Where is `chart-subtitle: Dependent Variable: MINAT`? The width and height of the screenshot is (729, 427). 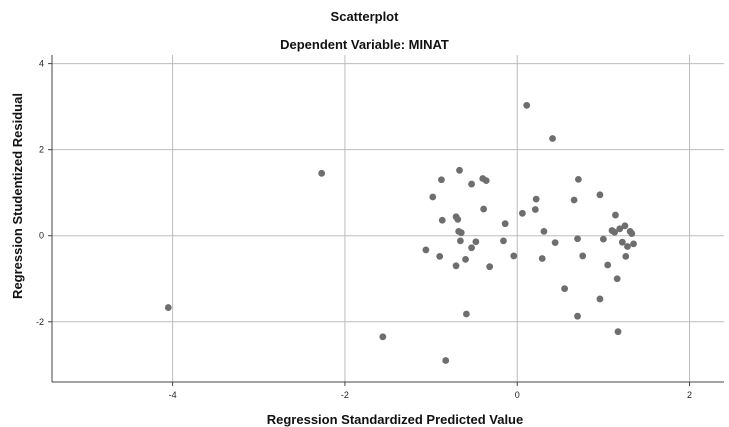
chart-subtitle: Dependent Variable: MINAT is located at coordinates (364, 44).